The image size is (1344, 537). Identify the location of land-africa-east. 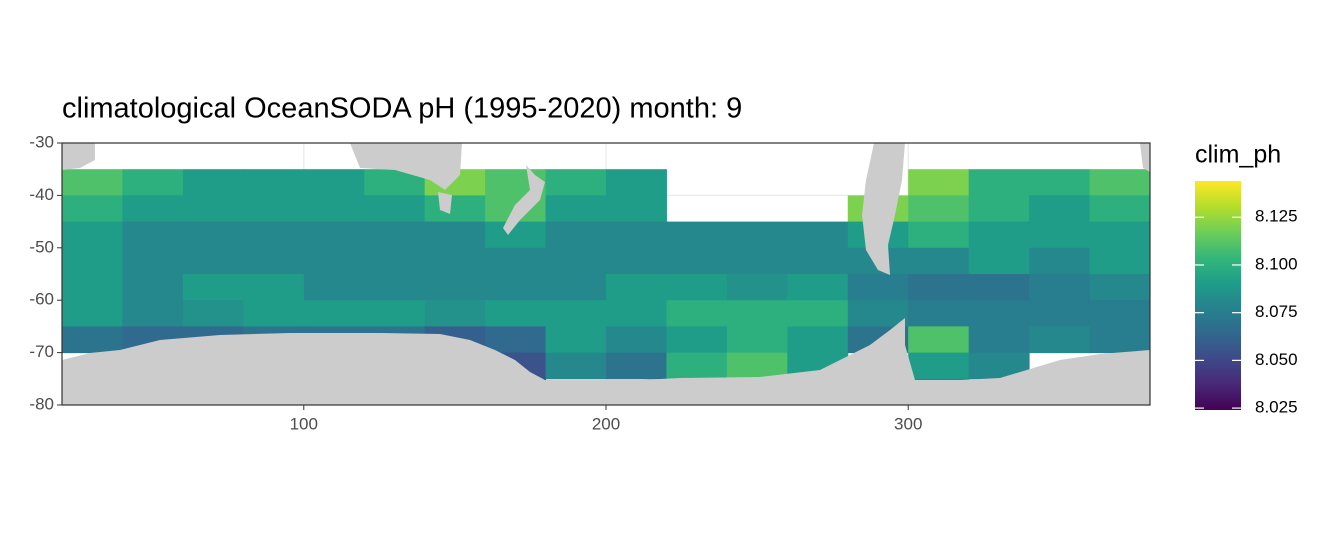
(1145, 157).